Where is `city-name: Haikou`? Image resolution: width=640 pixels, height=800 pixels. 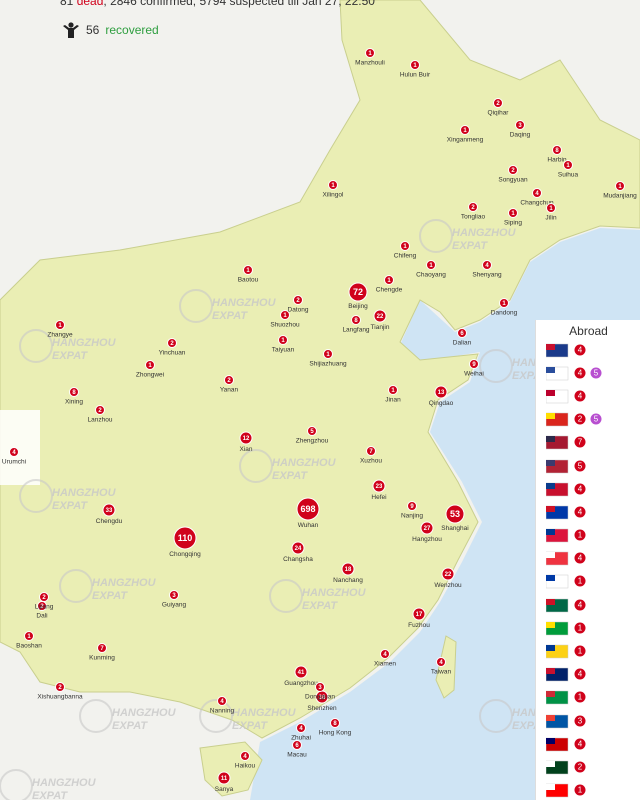
city-name: Haikou is located at coordinates (245, 766).